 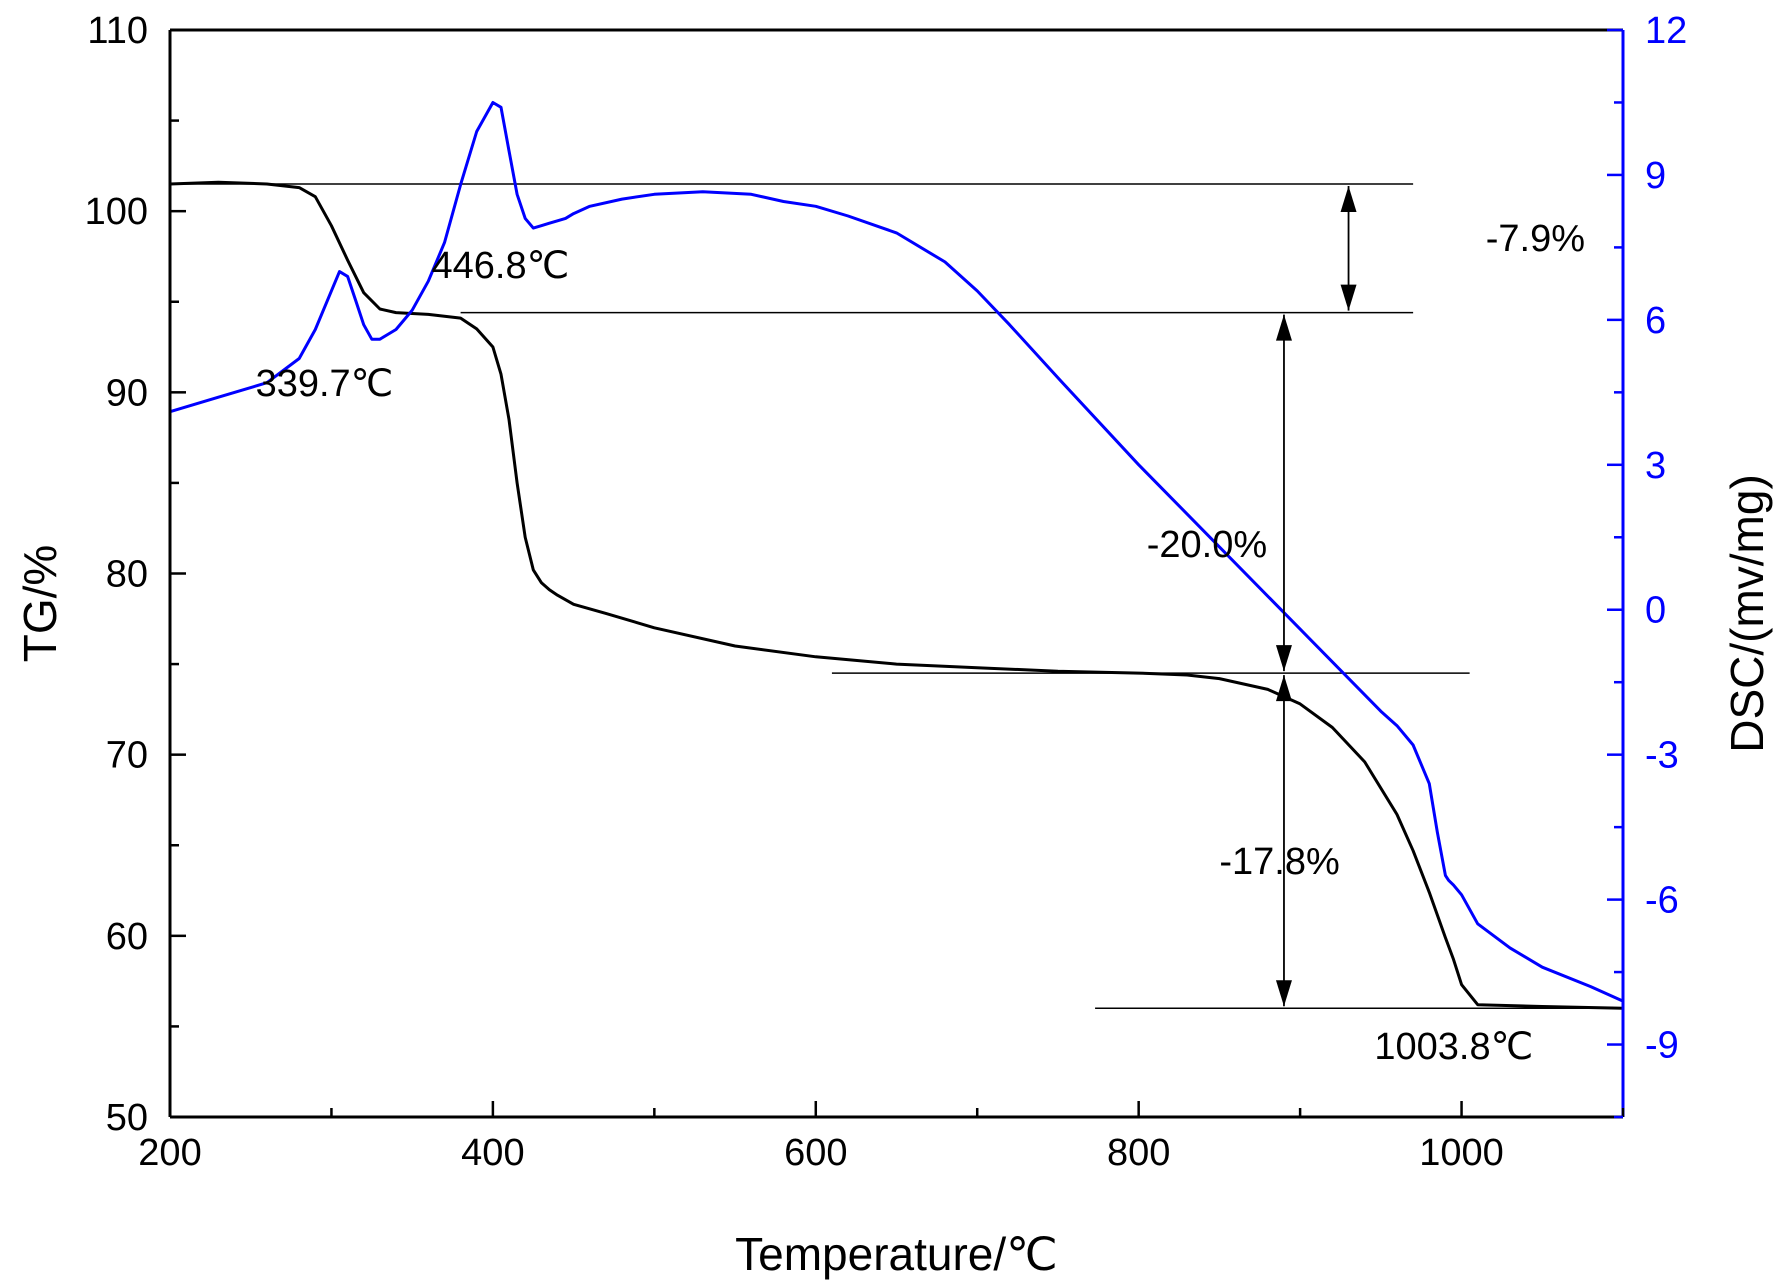 I want to click on y-right-tick-label-12: 12, so click(x=1666, y=31).